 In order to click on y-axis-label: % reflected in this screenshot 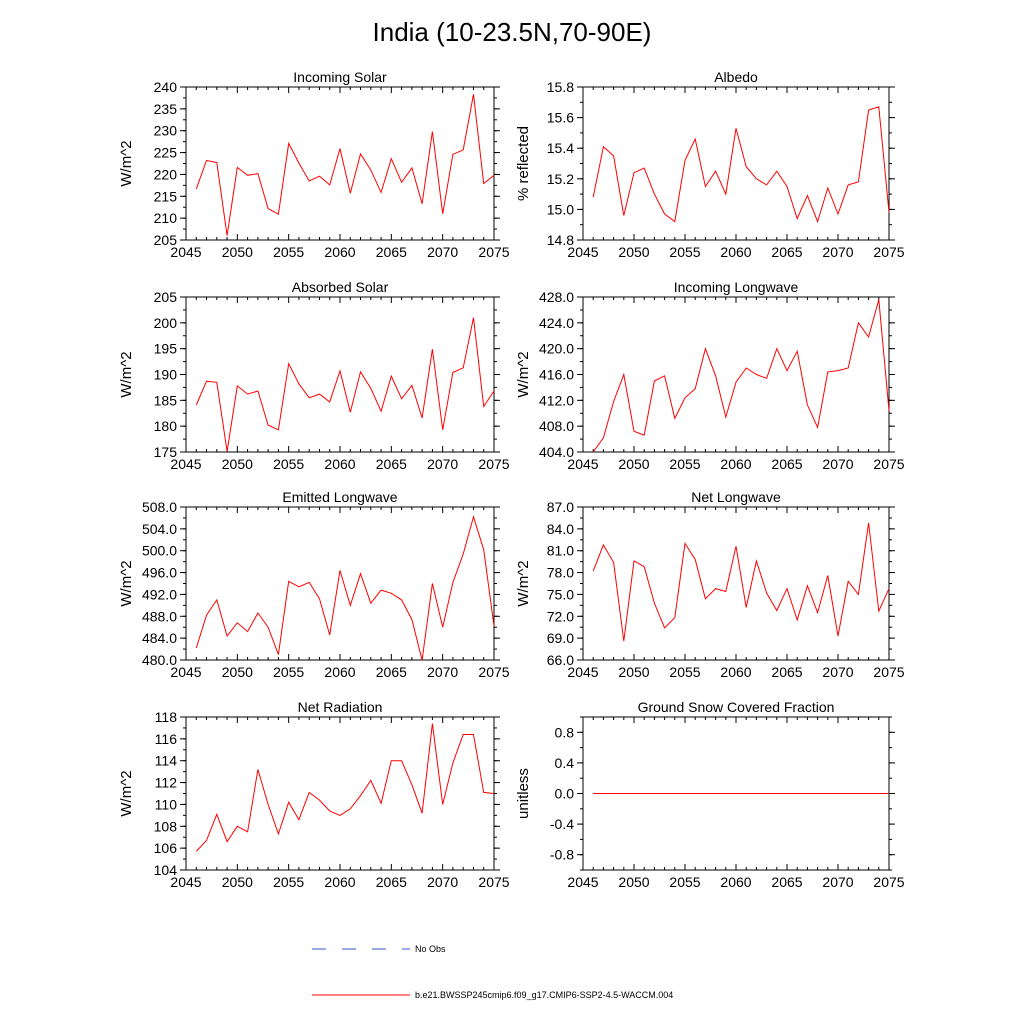, I will do `click(523, 163)`.